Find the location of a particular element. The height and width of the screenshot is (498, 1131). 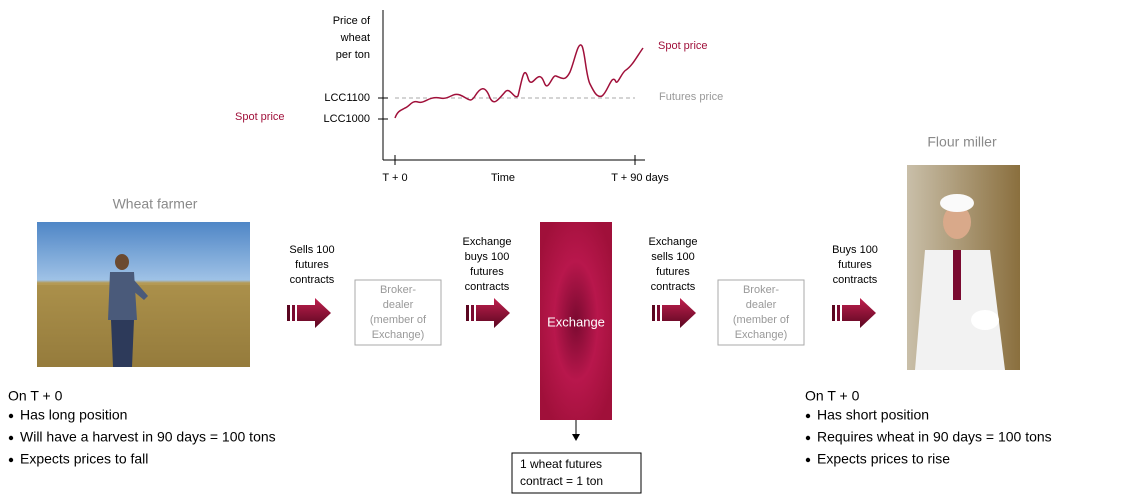

bullet-text: Has short position is located at coordinates (873, 415).